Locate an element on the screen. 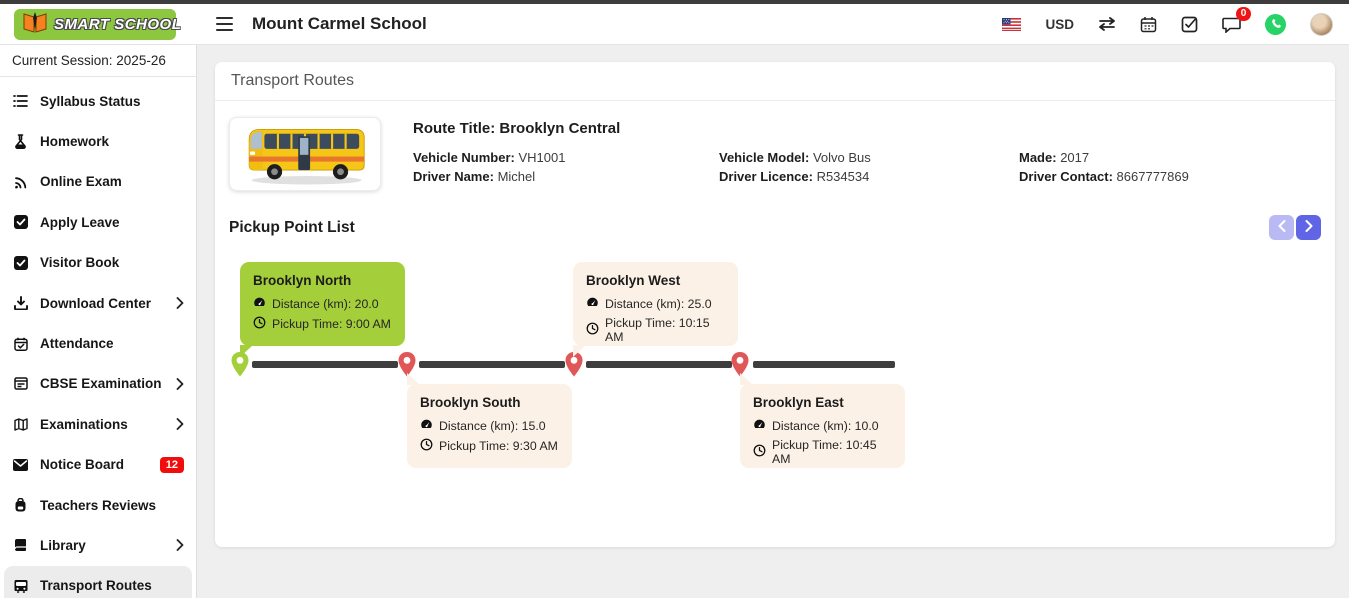  sidebar-item-visitor-book: Visitor Book is located at coordinates (98, 263).